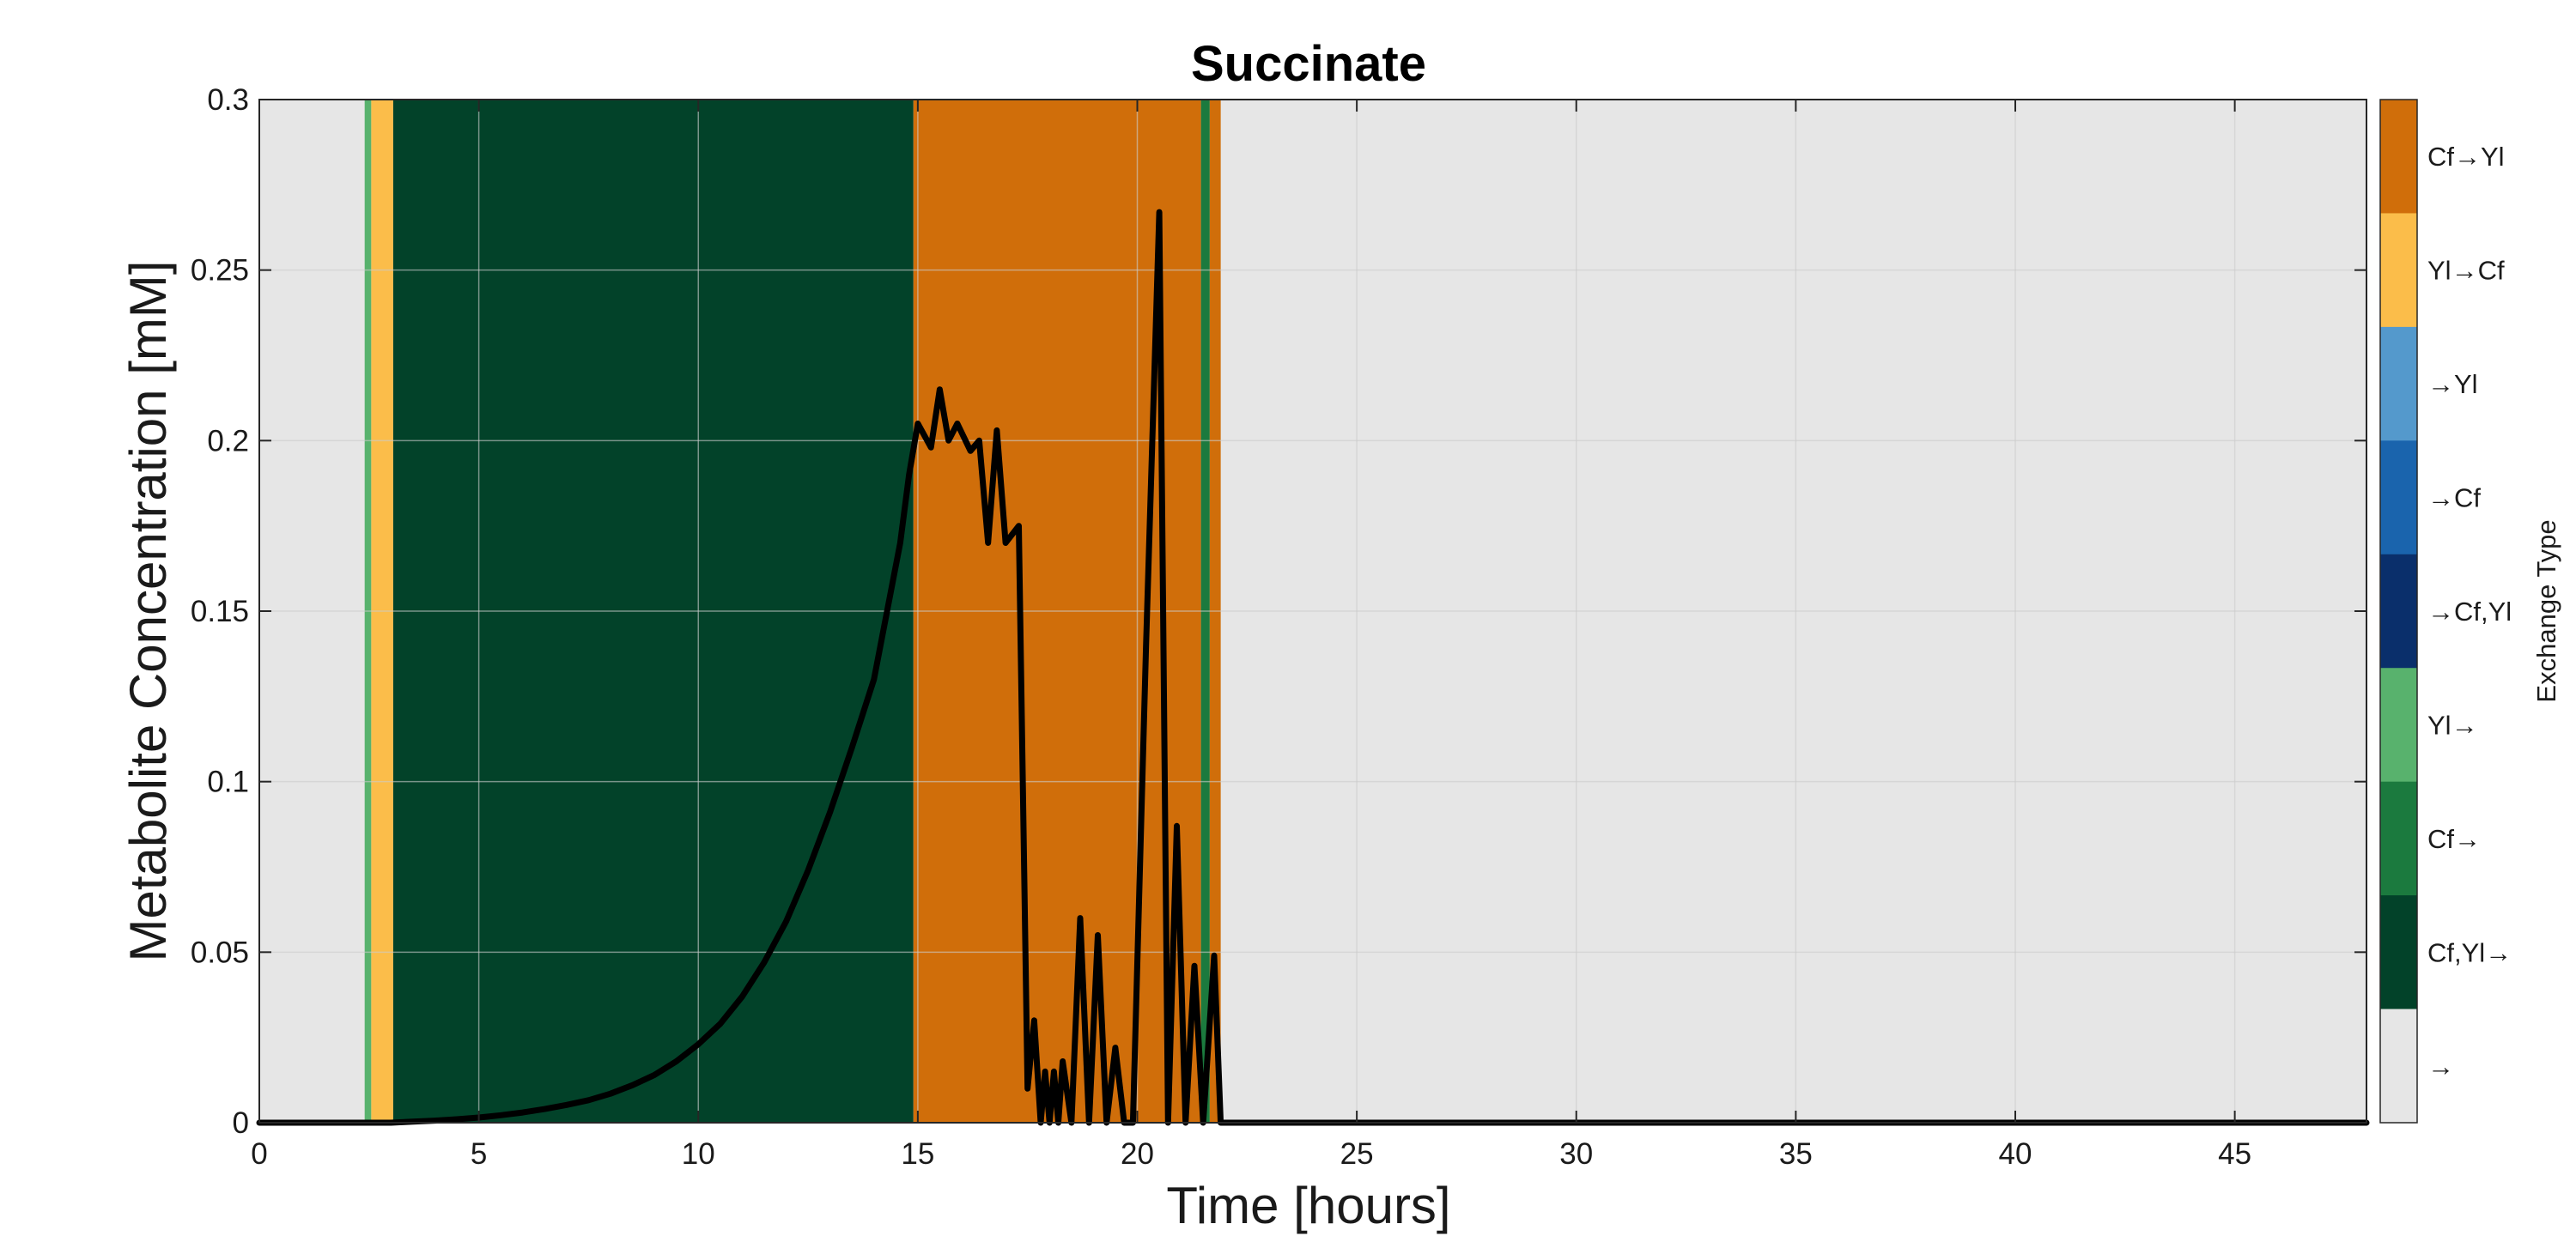  Describe the element at coordinates (1137, 1154) in the screenshot. I see `x-tick-label: 20` at that location.